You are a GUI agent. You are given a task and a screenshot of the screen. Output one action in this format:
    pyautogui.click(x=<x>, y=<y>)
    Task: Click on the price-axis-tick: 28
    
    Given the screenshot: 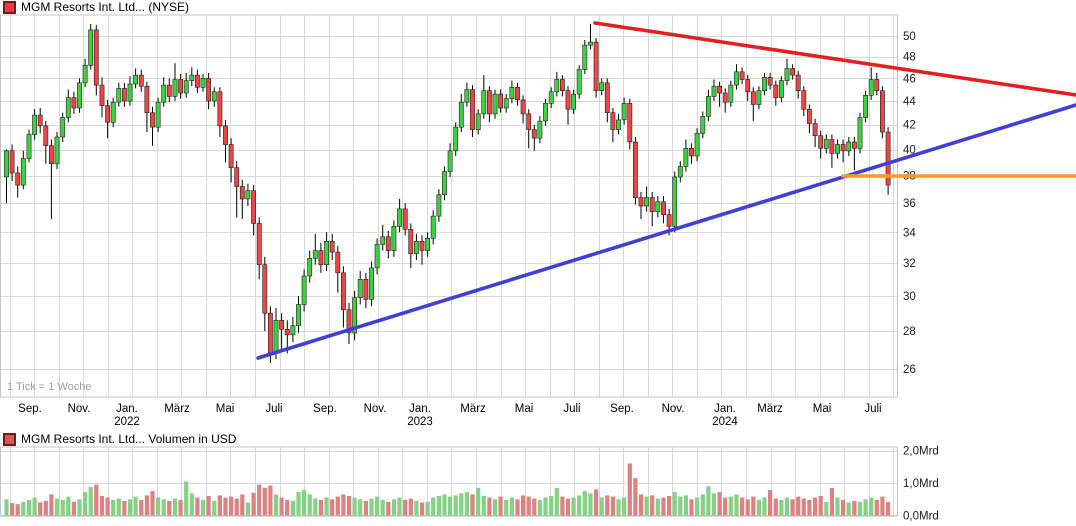 What is the action you would take?
    pyautogui.click(x=909, y=332)
    